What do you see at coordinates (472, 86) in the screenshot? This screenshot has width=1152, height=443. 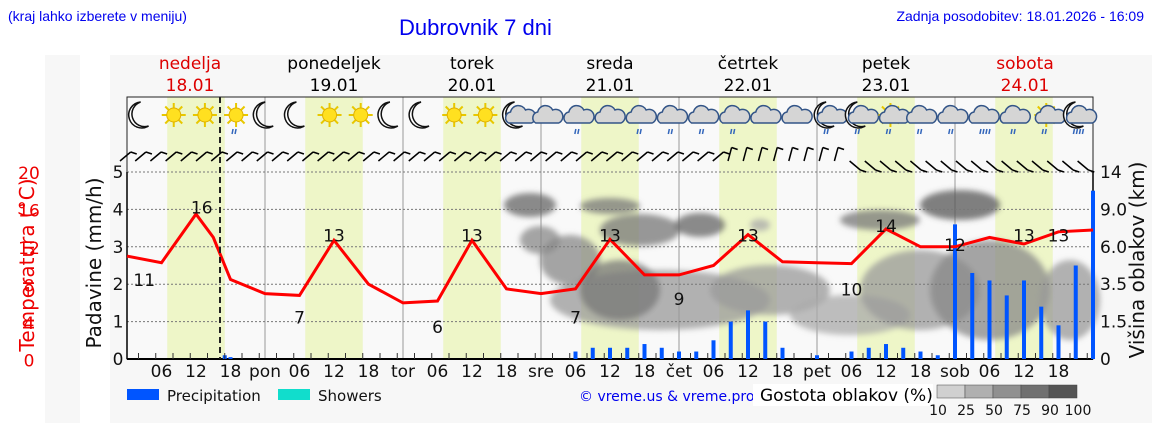 I see `svg-text: 20.01` at bounding box center [472, 86].